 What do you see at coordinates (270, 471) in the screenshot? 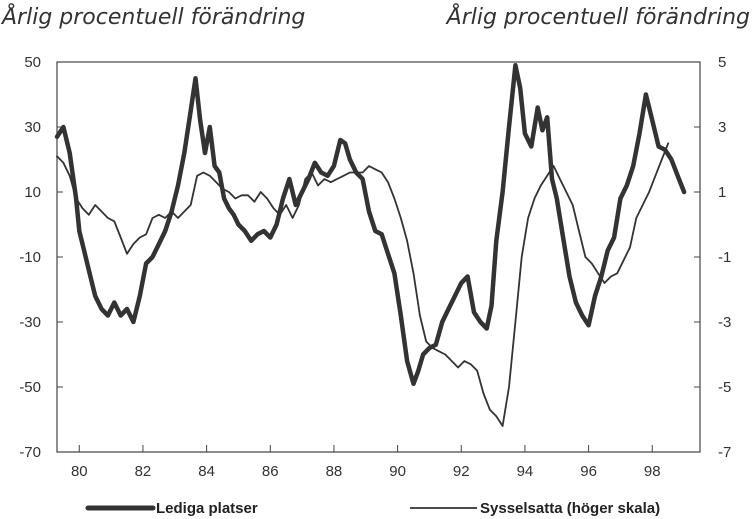
I see `x-tick-label: 86` at bounding box center [270, 471].